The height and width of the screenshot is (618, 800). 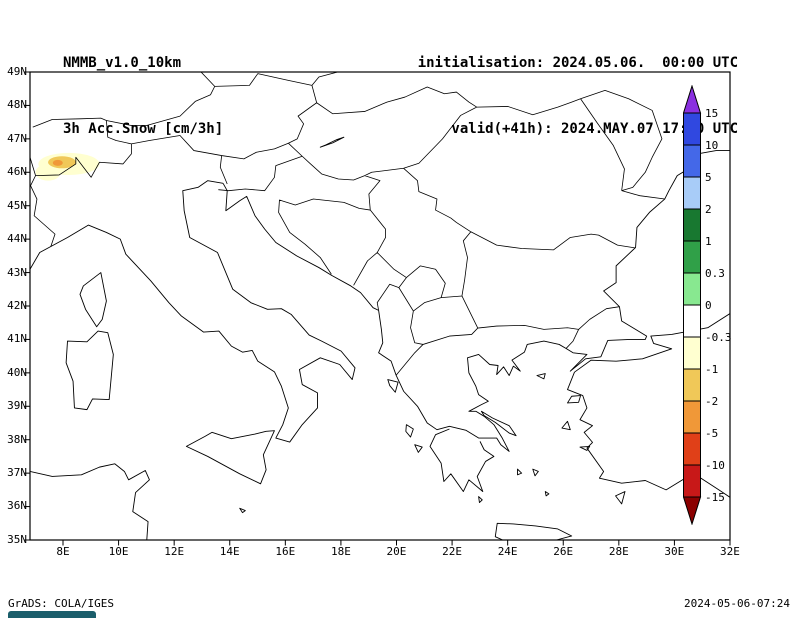 What do you see at coordinates (61, 603) in the screenshot?
I see `grads-credit: GrADS: COLA/IGES` at bounding box center [61, 603].